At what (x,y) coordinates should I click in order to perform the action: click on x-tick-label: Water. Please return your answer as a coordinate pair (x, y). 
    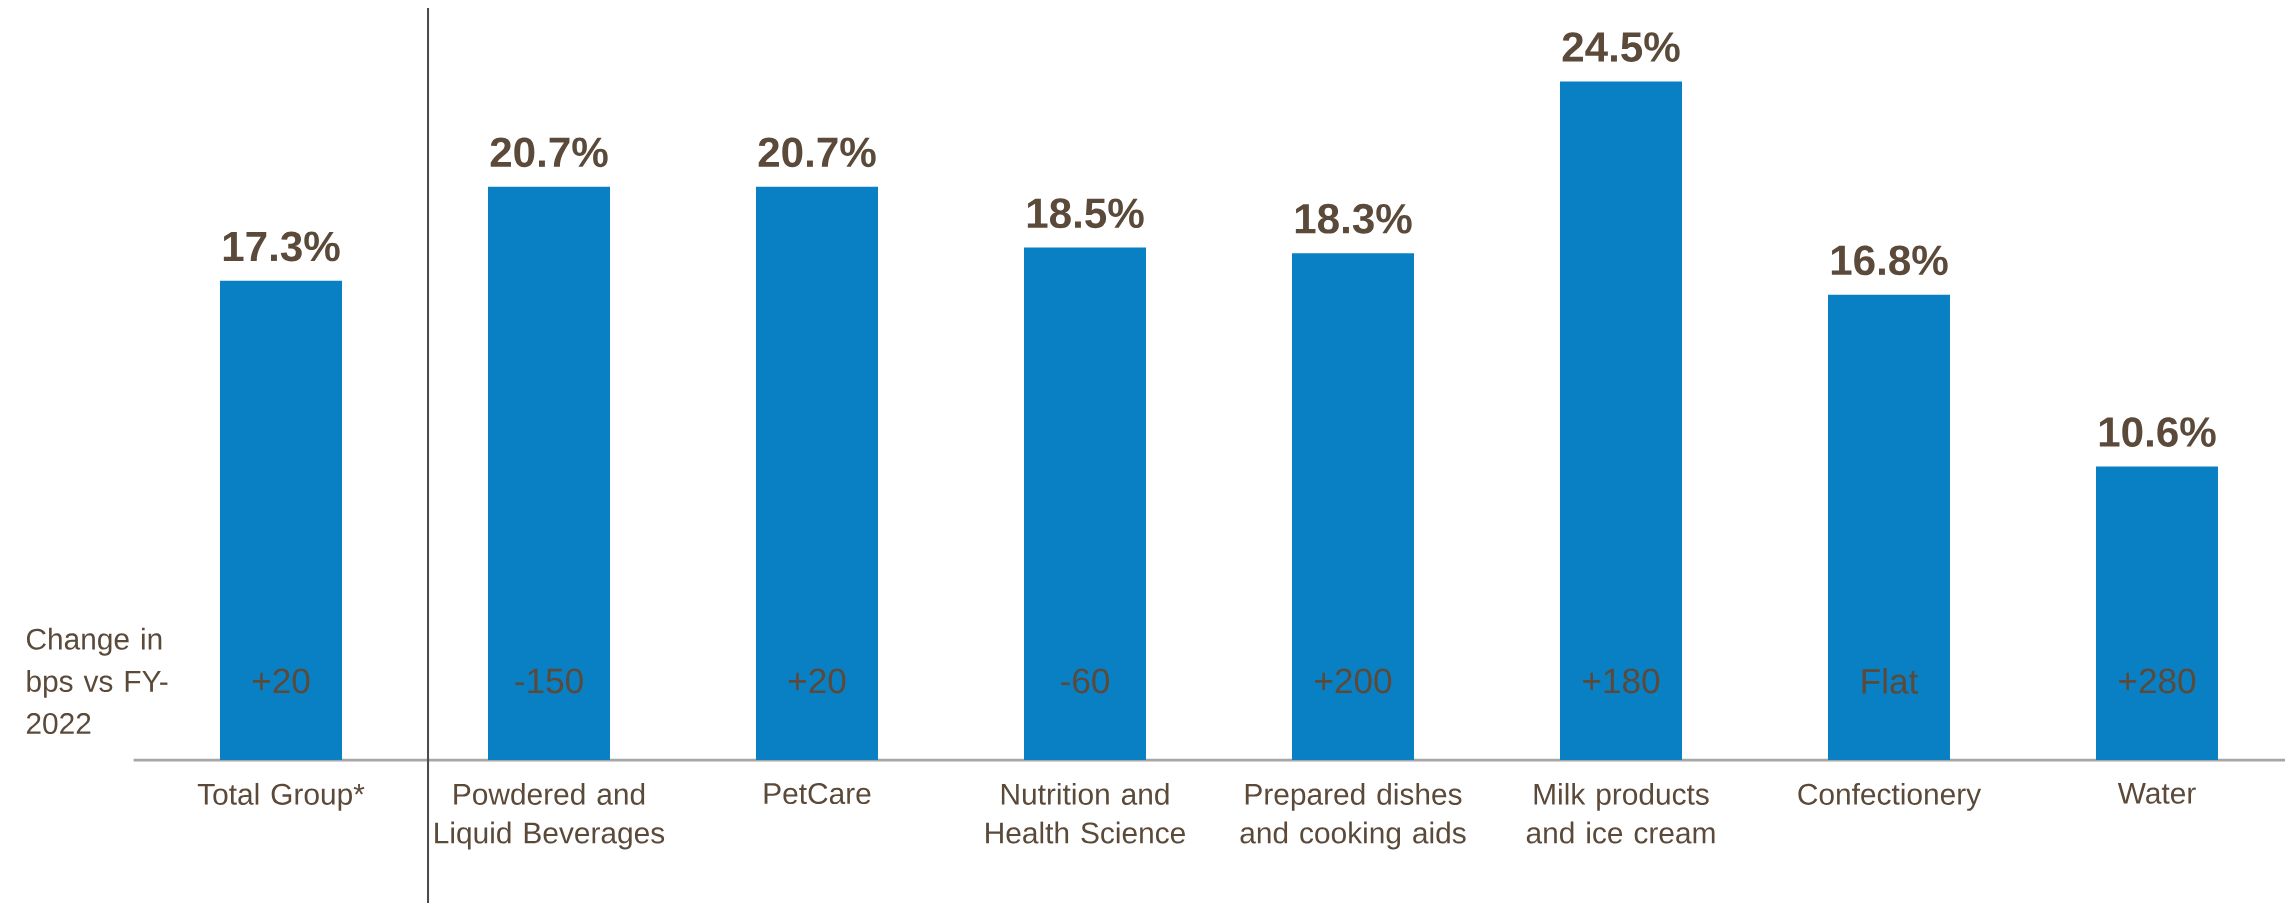
    Looking at the image, I should click on (2156, 793).